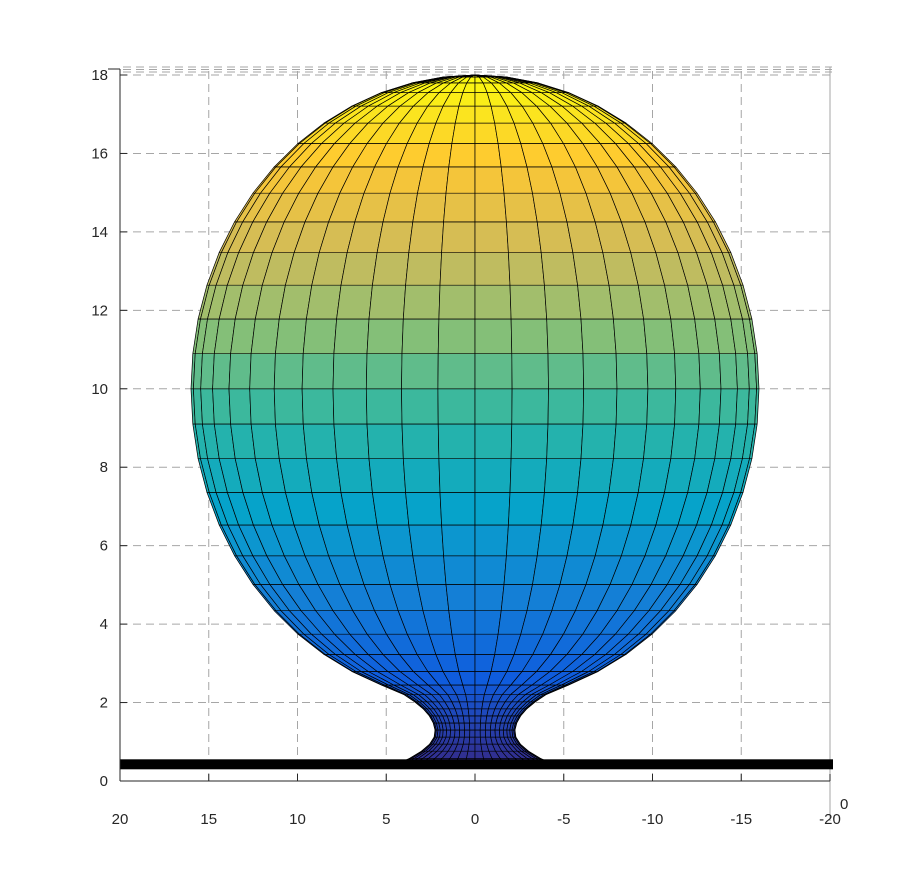  What do you see at coordinates (476, 764) in the screenshot?
I see `base-plane` at bounding box center [476, 764].